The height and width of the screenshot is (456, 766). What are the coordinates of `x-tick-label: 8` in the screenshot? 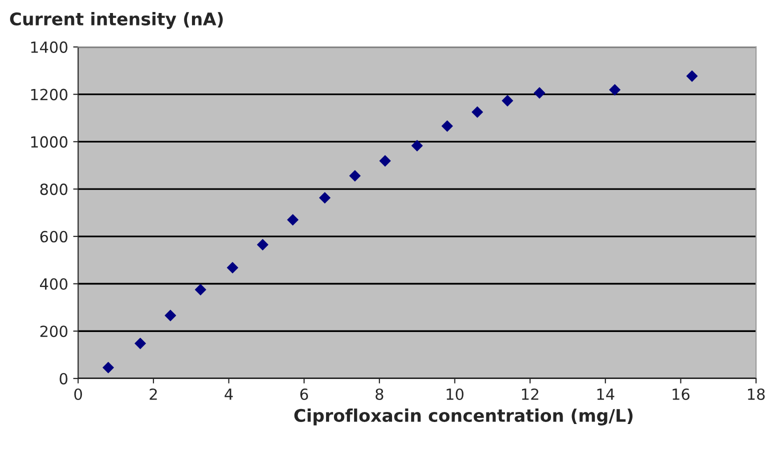 It's located at (380, 394).